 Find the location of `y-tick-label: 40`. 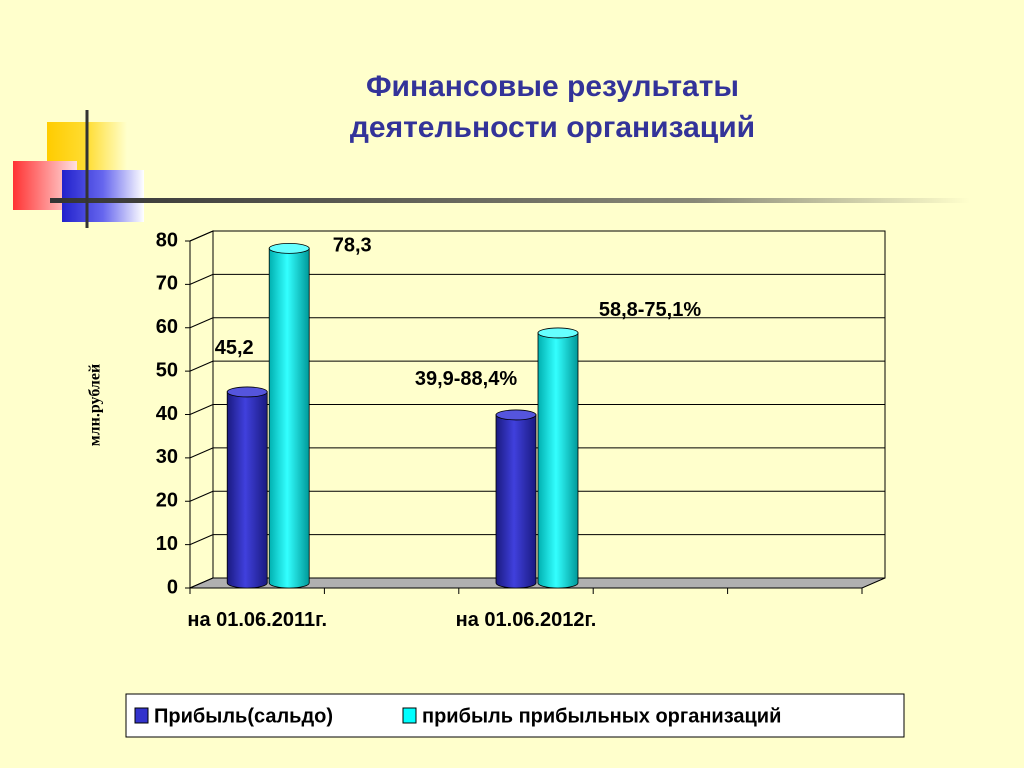

y-tick-label: 40 is located at coordinates (167, 414).